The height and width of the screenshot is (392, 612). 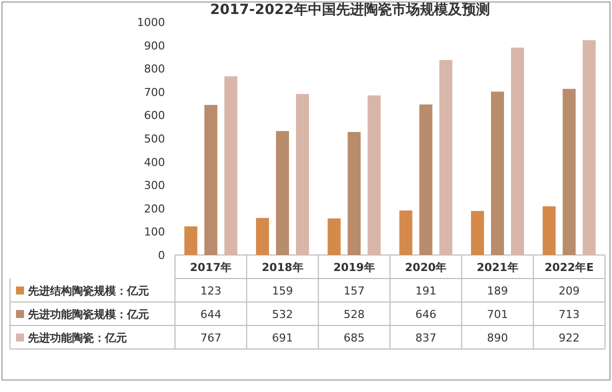 I want to click on y-tick-label: 800, so click(x=154, y=69).